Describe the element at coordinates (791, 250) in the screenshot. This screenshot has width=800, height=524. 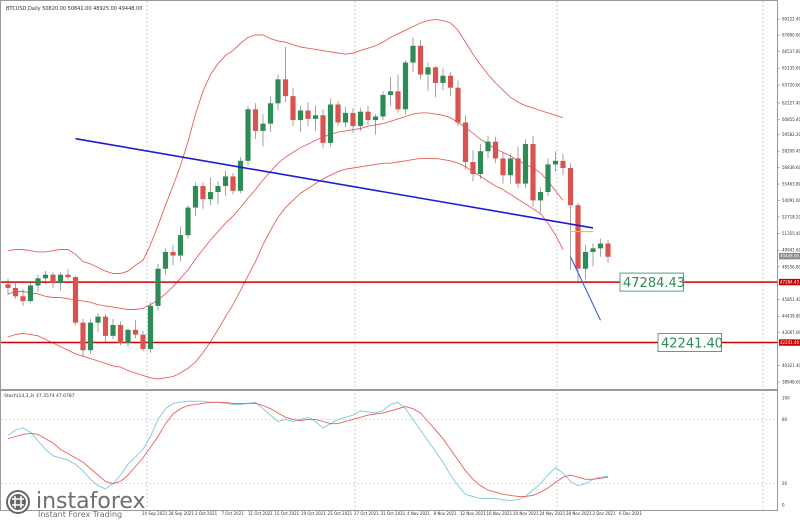
I see `price-axis-label: 49941.60` at that location.